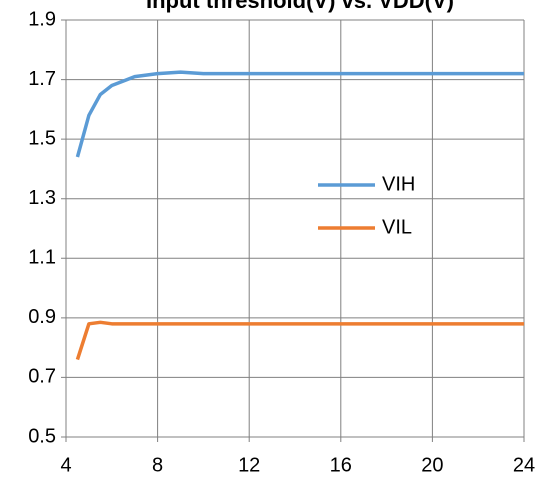  What do you see at coordinates (42, 436) in the screenshot?
I see `y-tick-label: 0.5` at bounding box center [42, 436].